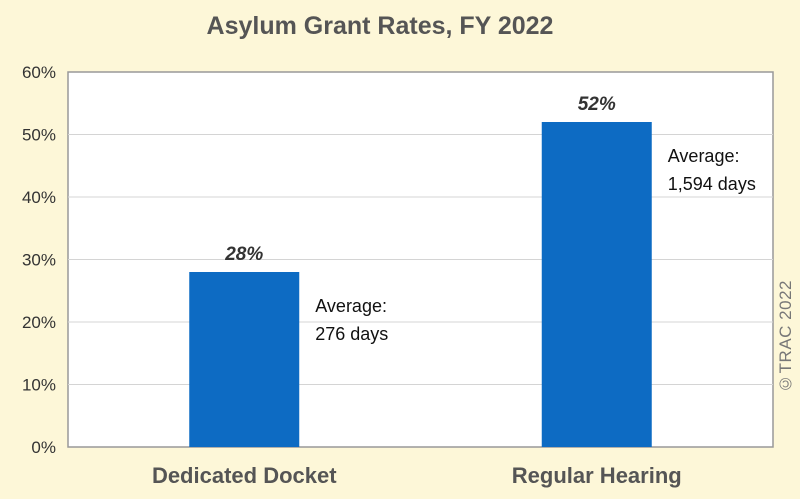 Image resolution: width=800 pixels, height=499 pixels. What do you see at coordinates (39, 197) in the screenshot?
I see `y-tick-label: 40%` at bounding box center [39, 197].